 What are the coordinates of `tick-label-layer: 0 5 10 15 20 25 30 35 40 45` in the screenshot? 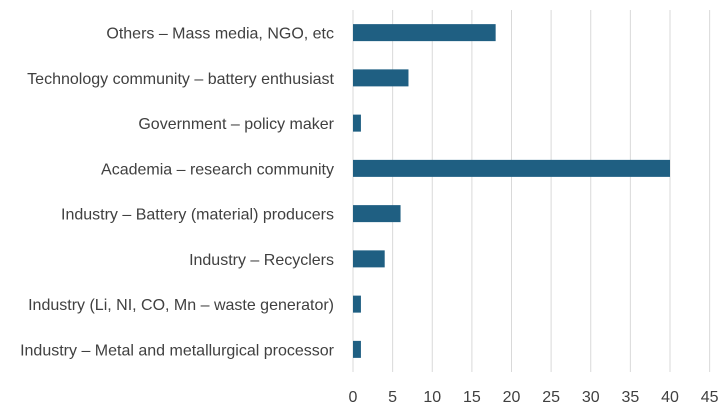 It's located at (534, 397).